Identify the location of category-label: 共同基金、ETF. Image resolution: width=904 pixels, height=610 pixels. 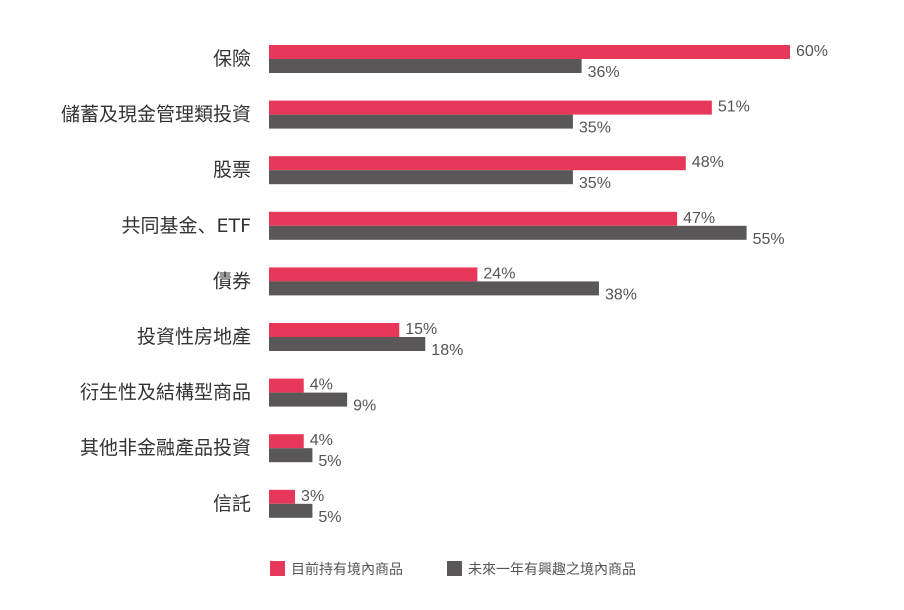
(186, 226).